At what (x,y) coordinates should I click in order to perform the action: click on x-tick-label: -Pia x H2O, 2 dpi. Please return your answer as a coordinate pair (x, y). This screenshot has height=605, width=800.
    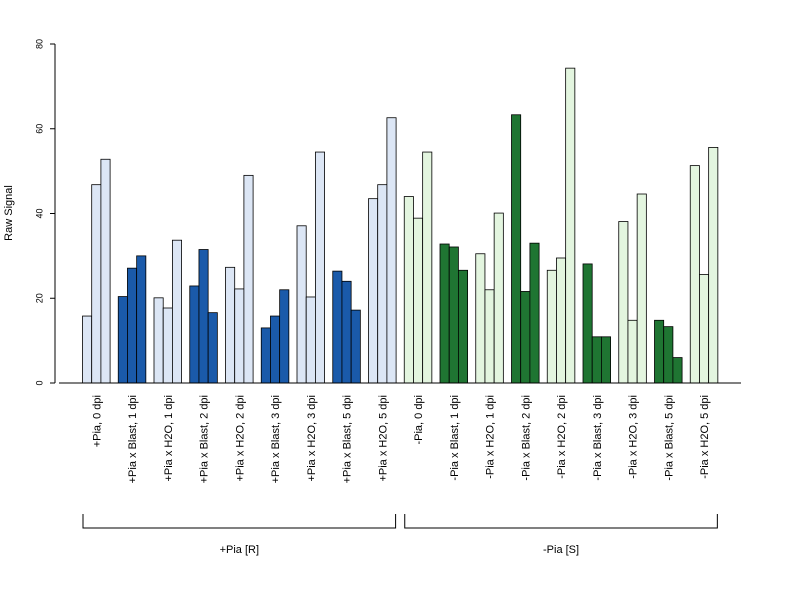
    Looking at the image, I should click on (562, 437).